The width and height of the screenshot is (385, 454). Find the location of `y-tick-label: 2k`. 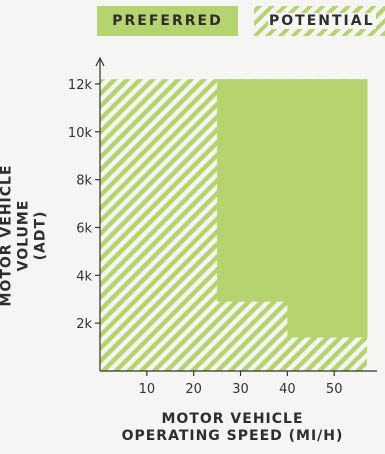

y-tick-label: 2k is located at coordinates (84, 324).